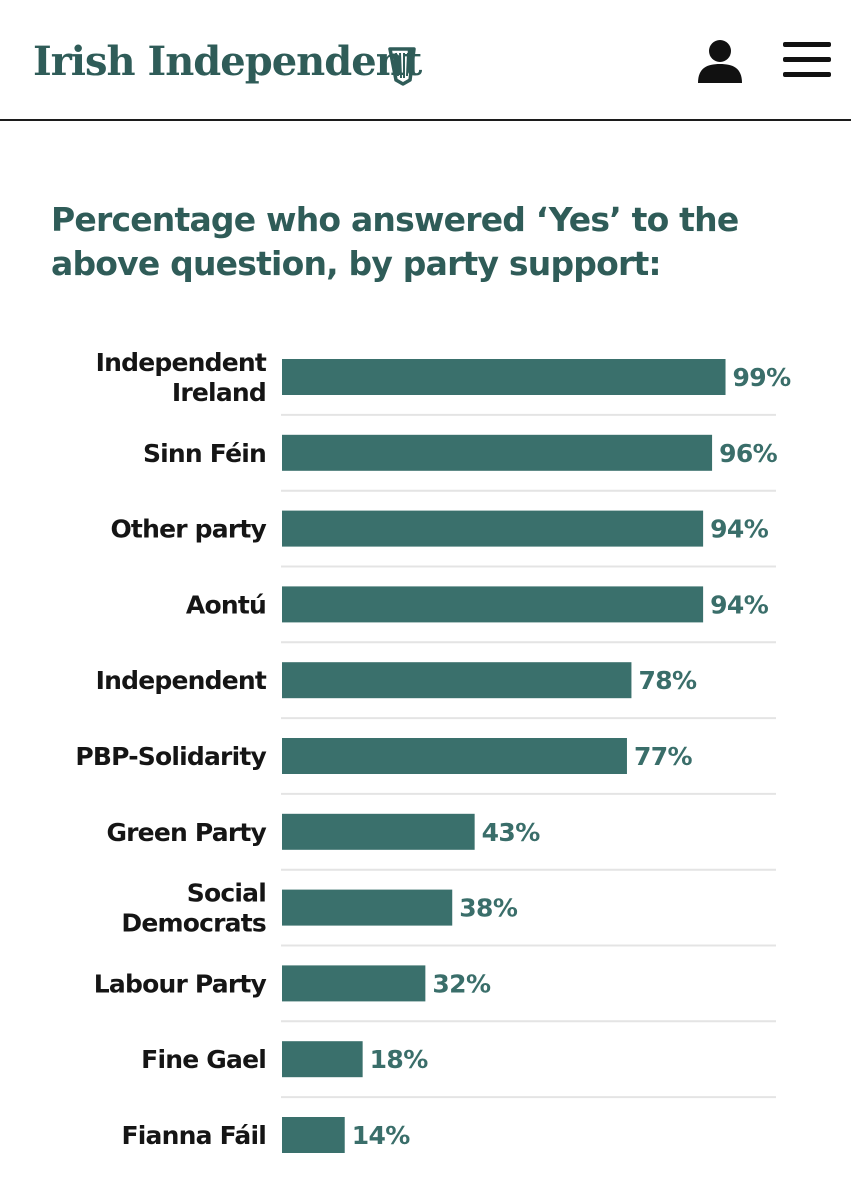 The height and width of the screenshot is (1199, 851). Describe the element at coordinates (188, 529) in the screenshot. I see `category-label: Other party` at that location.